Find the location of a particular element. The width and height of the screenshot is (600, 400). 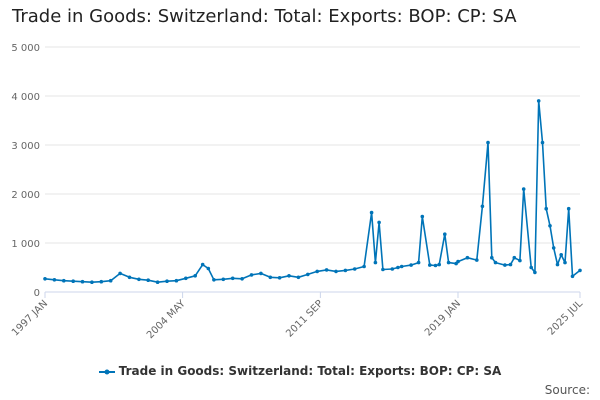

x-tick-label: 2004 MAY is located at coordinates (166, 319).